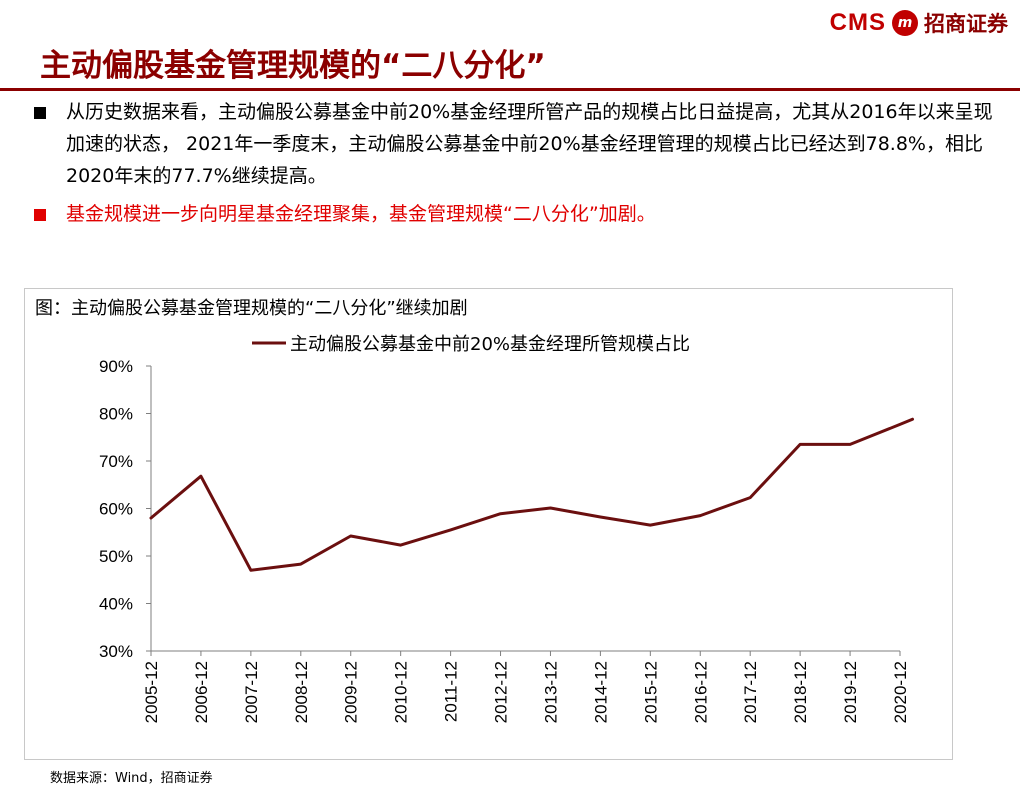  What do you see at coordinates (501, 692) in the screenshot?
I see `x-tick-label: 2012-12` at bounding box center [501, 692].